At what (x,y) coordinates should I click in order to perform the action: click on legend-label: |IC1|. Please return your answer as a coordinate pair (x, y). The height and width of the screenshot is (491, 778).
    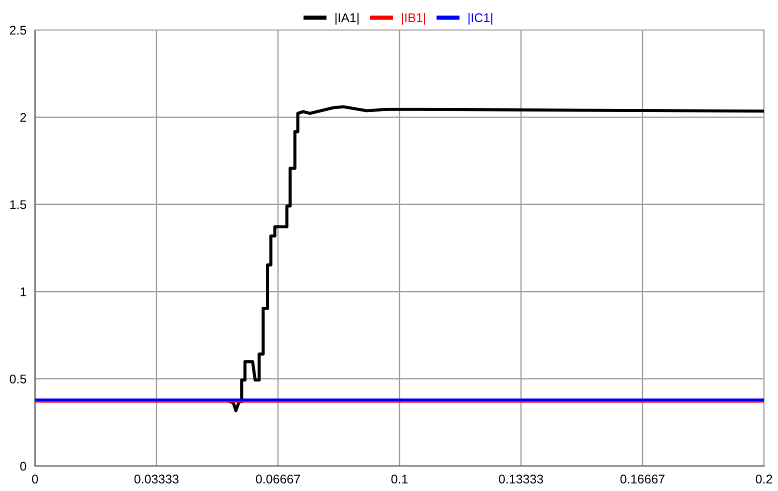
    Looking at the image, I should click on (480, 18).